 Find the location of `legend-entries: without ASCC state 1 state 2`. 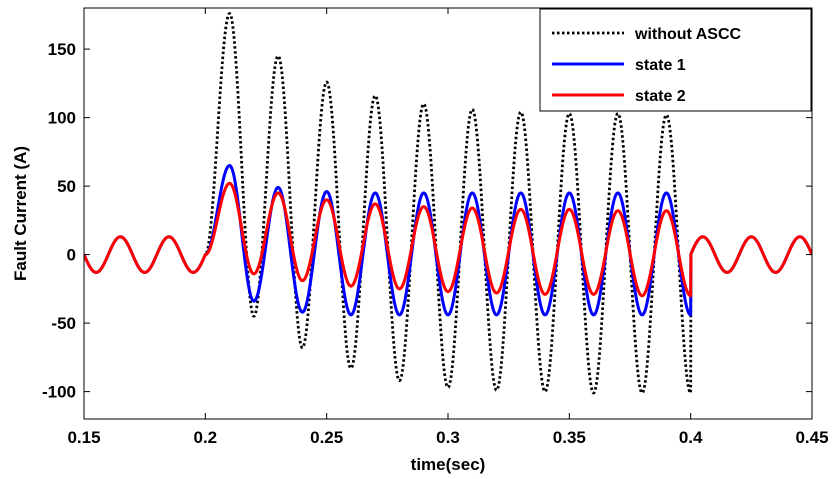

legend-entries: without ASCC state 1 state 2 is located at coordinates (647, 65).